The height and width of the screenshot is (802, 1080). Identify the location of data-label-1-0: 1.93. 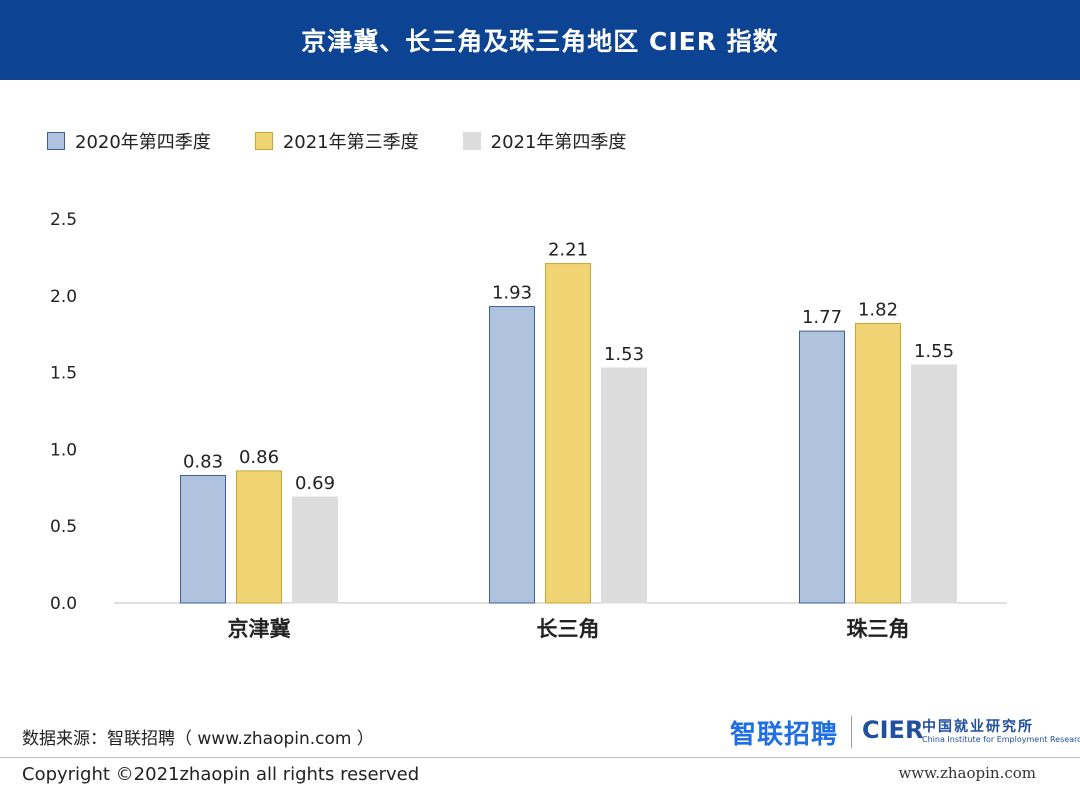
(512, 293).